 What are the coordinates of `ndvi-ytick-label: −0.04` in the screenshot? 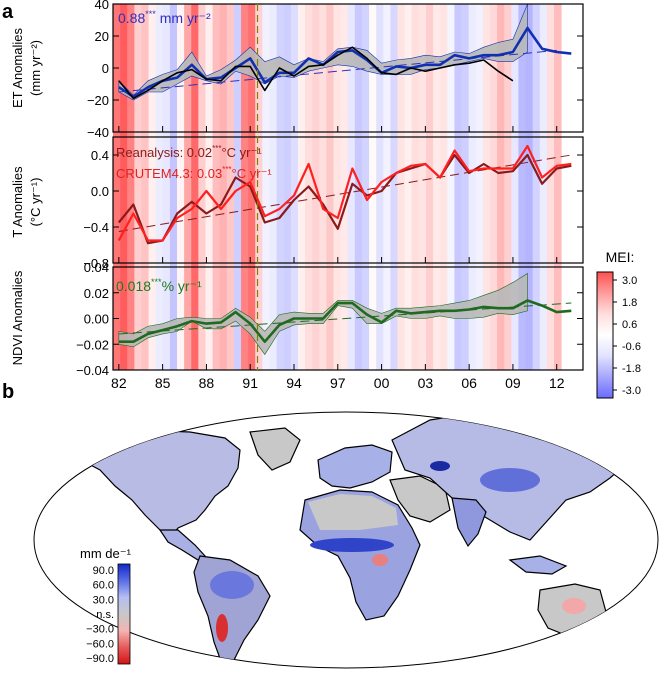 It's located at (92, 370).